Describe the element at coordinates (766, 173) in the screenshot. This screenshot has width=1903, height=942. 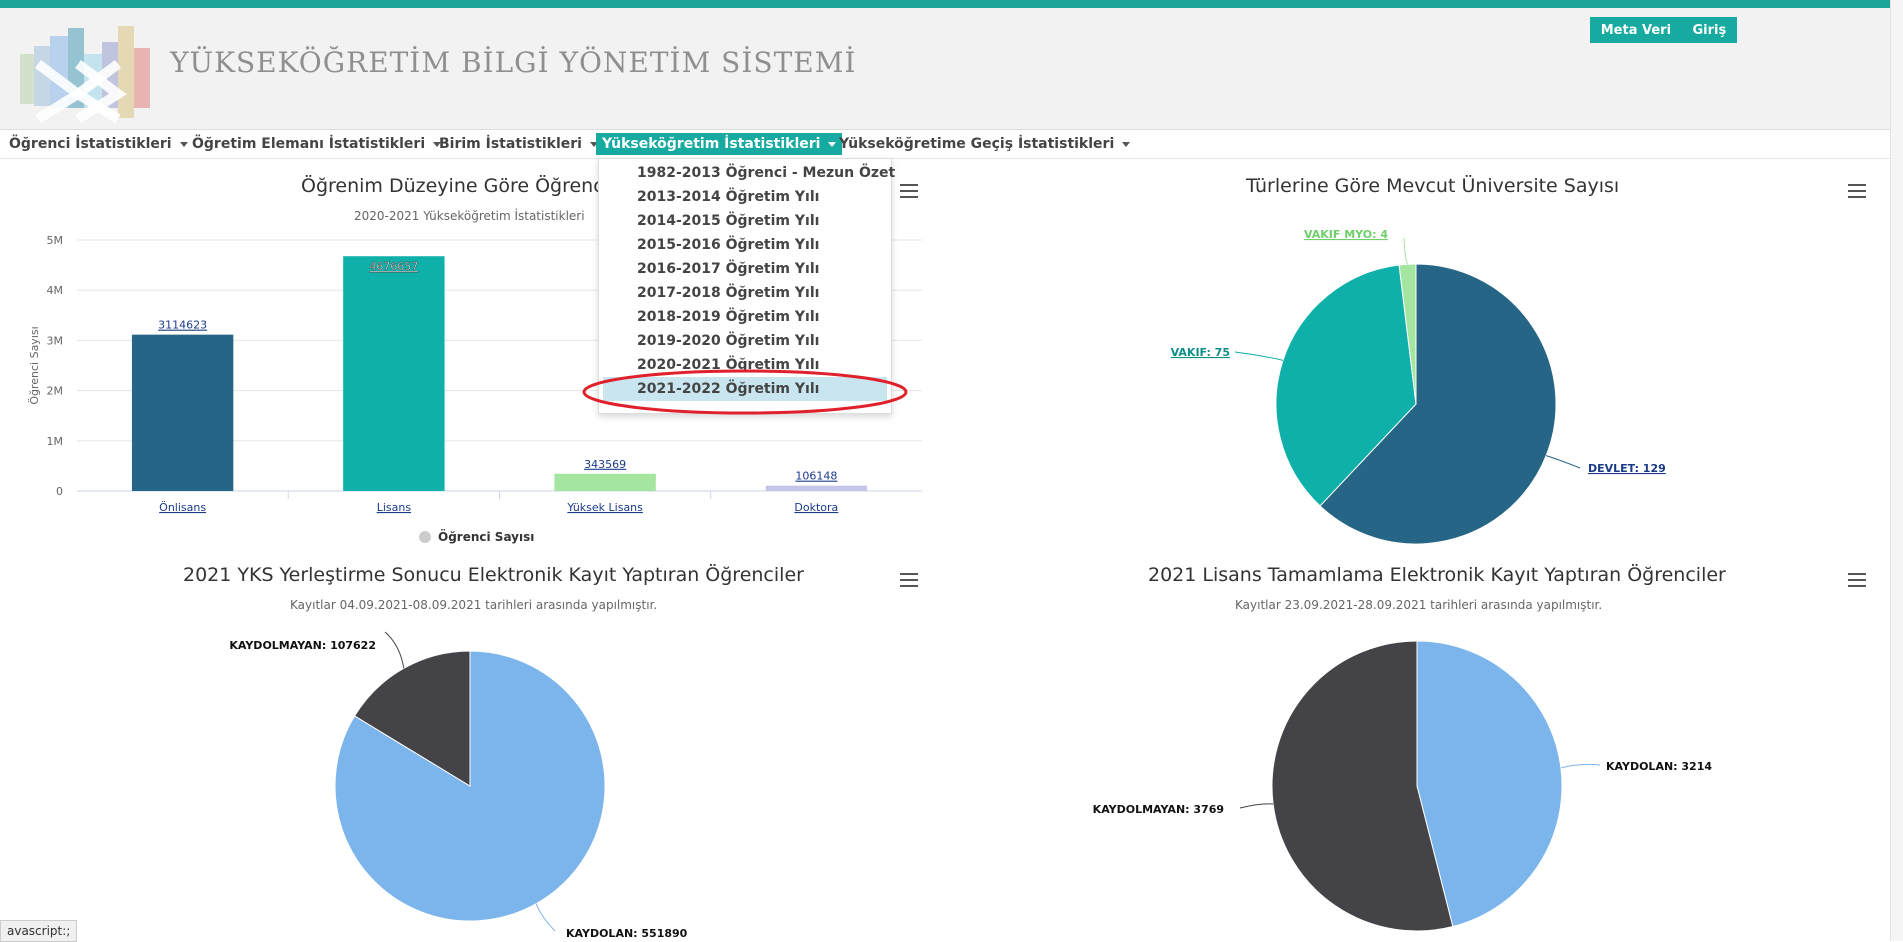
I see `dropdown-item: 1982-2013 Öğrenci - Mezun Özet` at that location.